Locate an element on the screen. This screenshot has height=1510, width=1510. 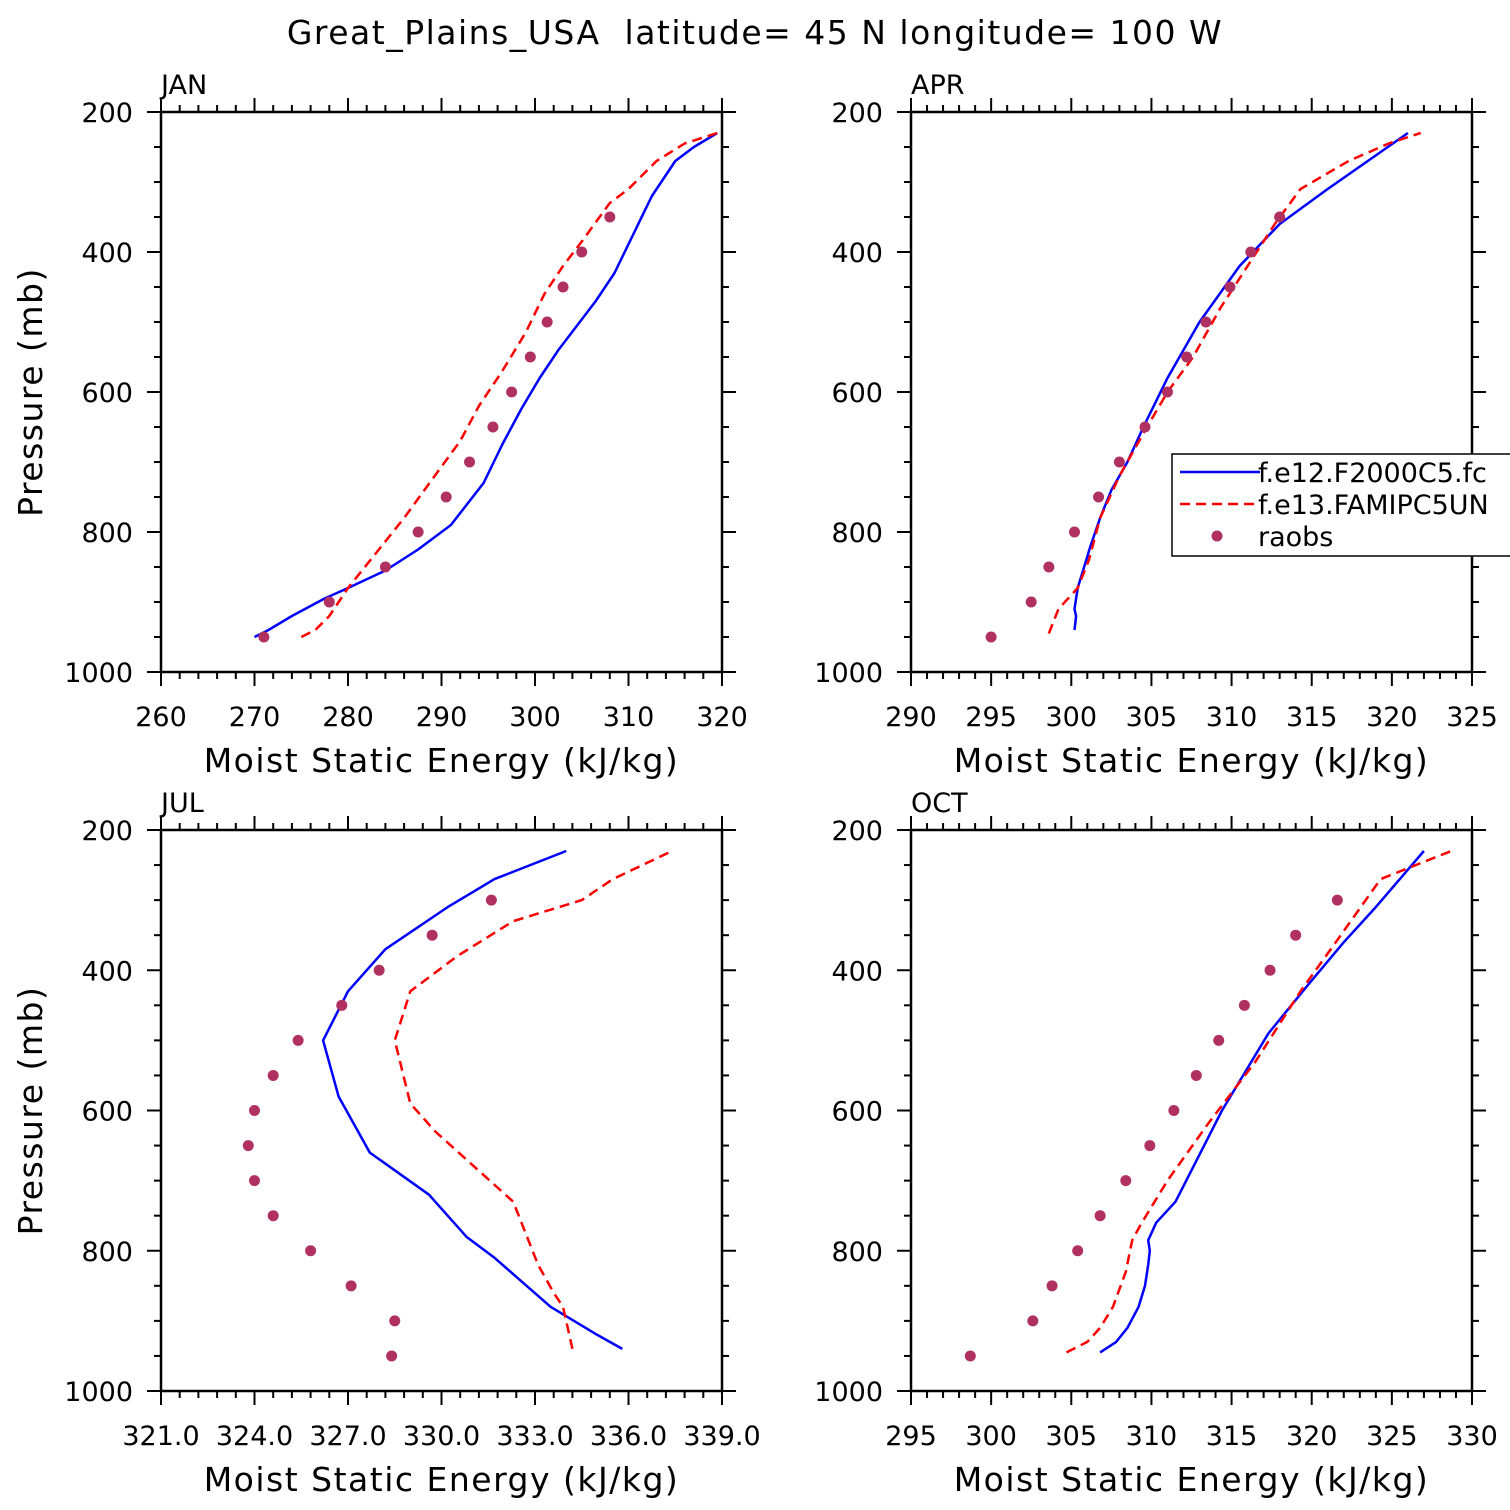
x-tick-label: 333.0 is located at coordinates (534, 1436).